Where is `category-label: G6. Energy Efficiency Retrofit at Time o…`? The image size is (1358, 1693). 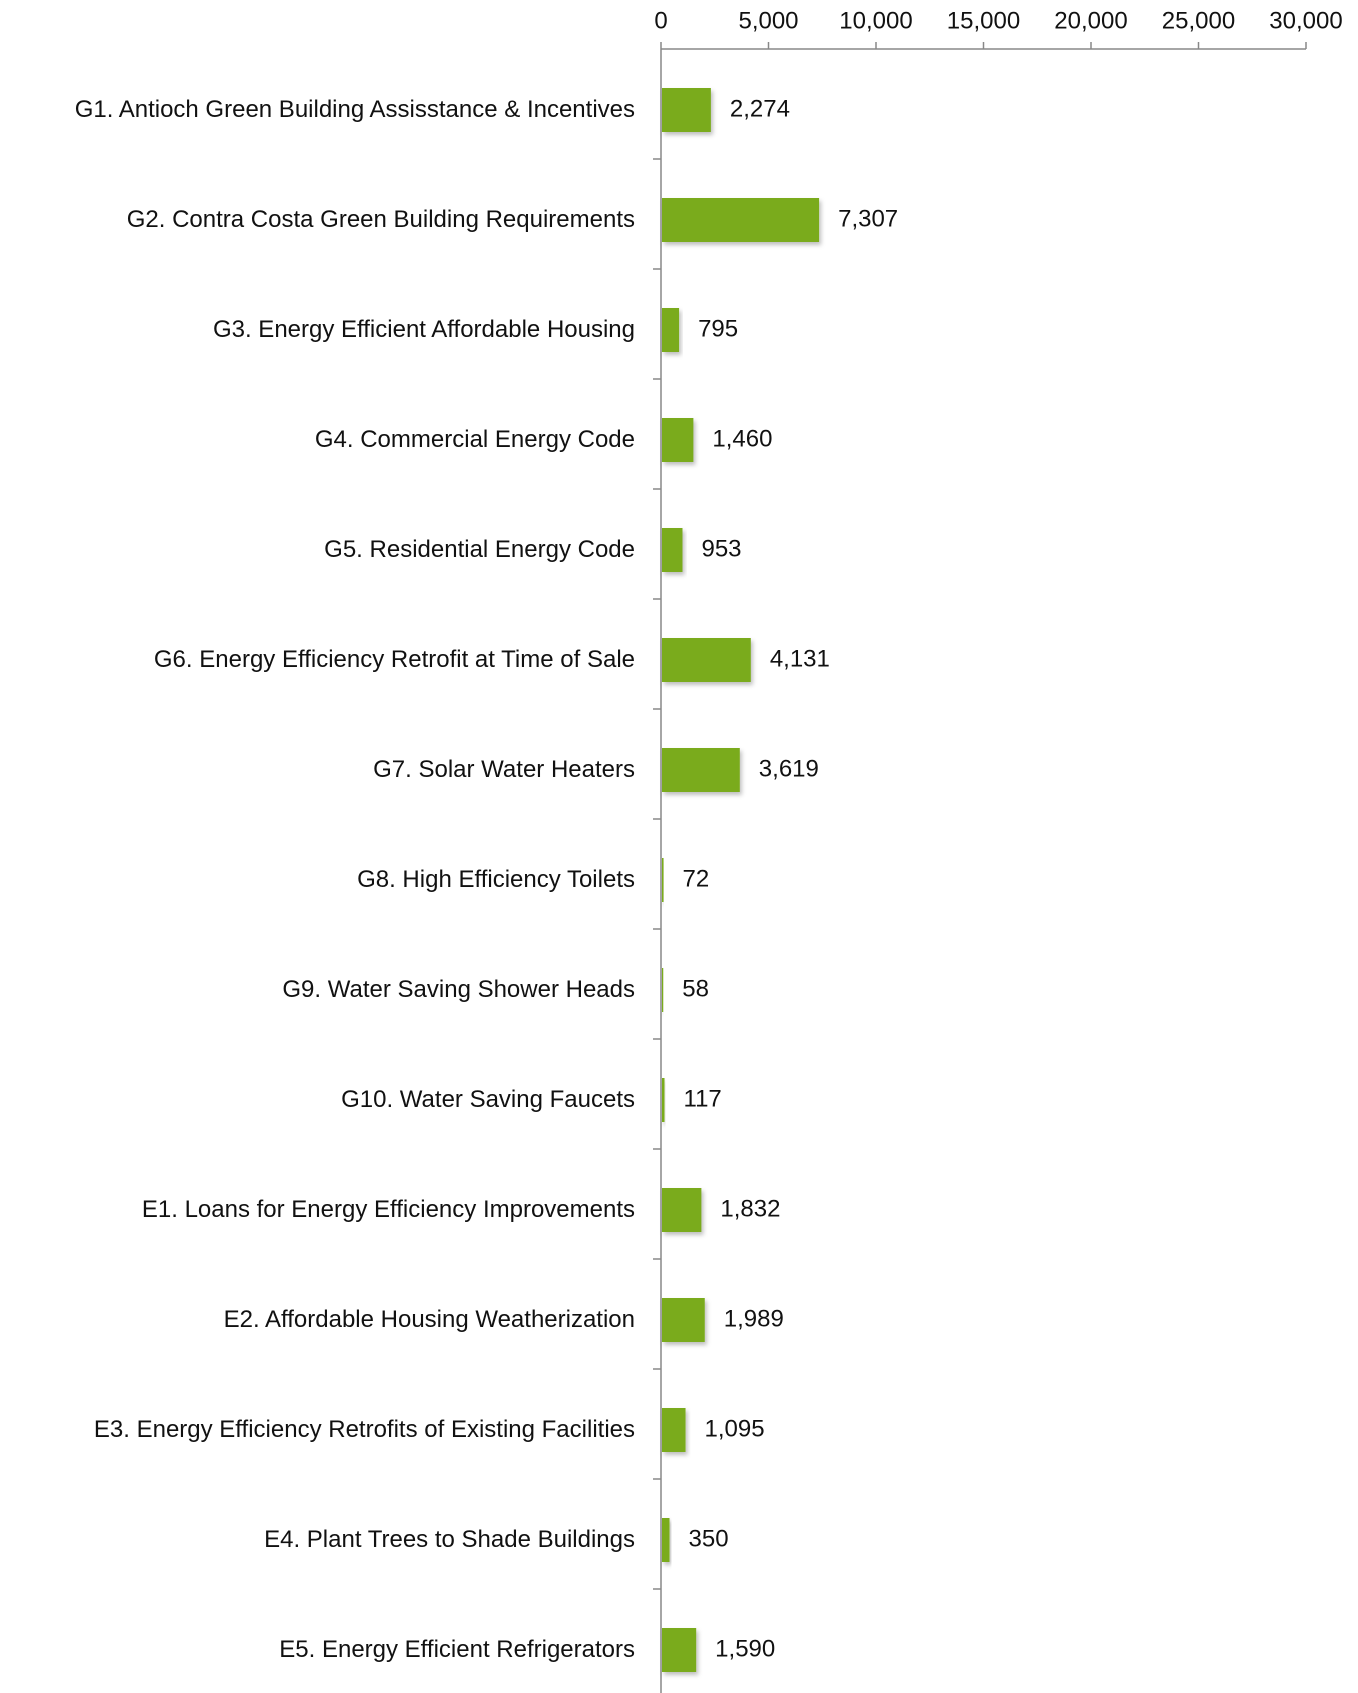 category-label: G6. Energy Efficiency Retrofit at Time o… is located at coordinates (394, 659).